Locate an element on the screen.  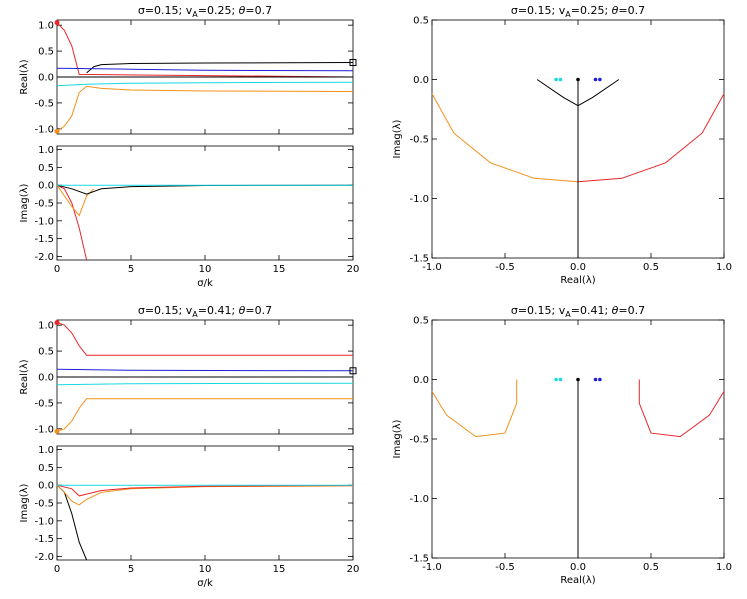
chart-title: σ=0.15; vA=0.41; θ=0.7 is located at coordinates (205, 311).